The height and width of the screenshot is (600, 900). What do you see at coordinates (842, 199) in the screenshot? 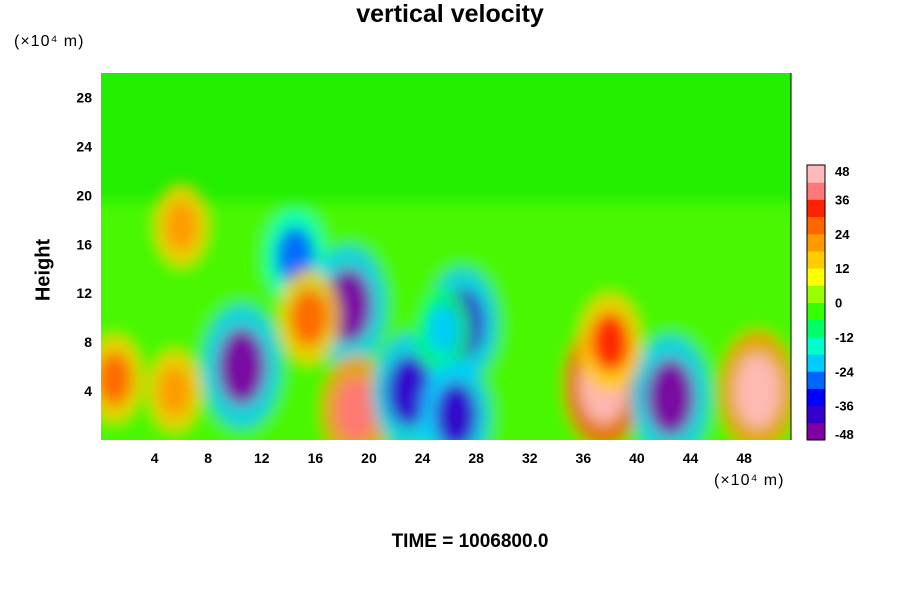
I see `colorbar-tick-label: 36` at bounding box center [842, 199].